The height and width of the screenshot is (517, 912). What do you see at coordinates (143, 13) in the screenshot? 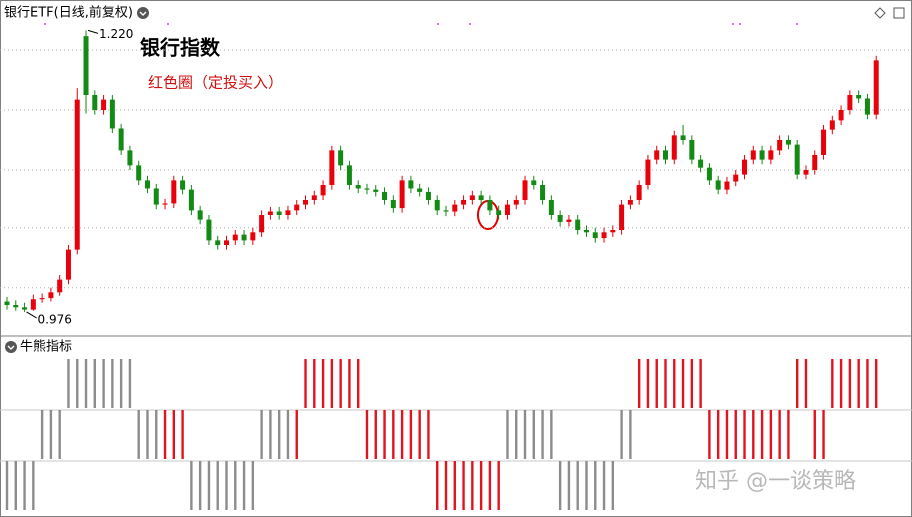
I see `menu-button` at bounding box center [143, 13].